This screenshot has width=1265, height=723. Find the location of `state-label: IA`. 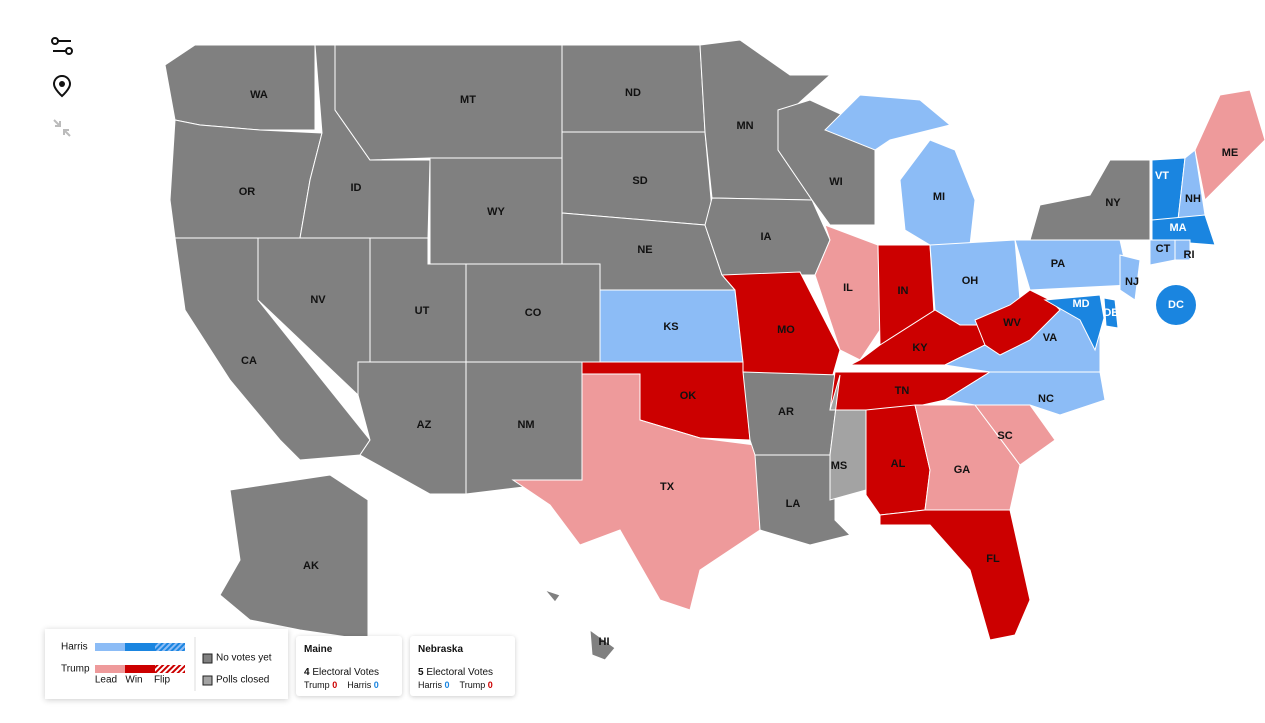

state-label: IA is located at coordinates (766, 237).